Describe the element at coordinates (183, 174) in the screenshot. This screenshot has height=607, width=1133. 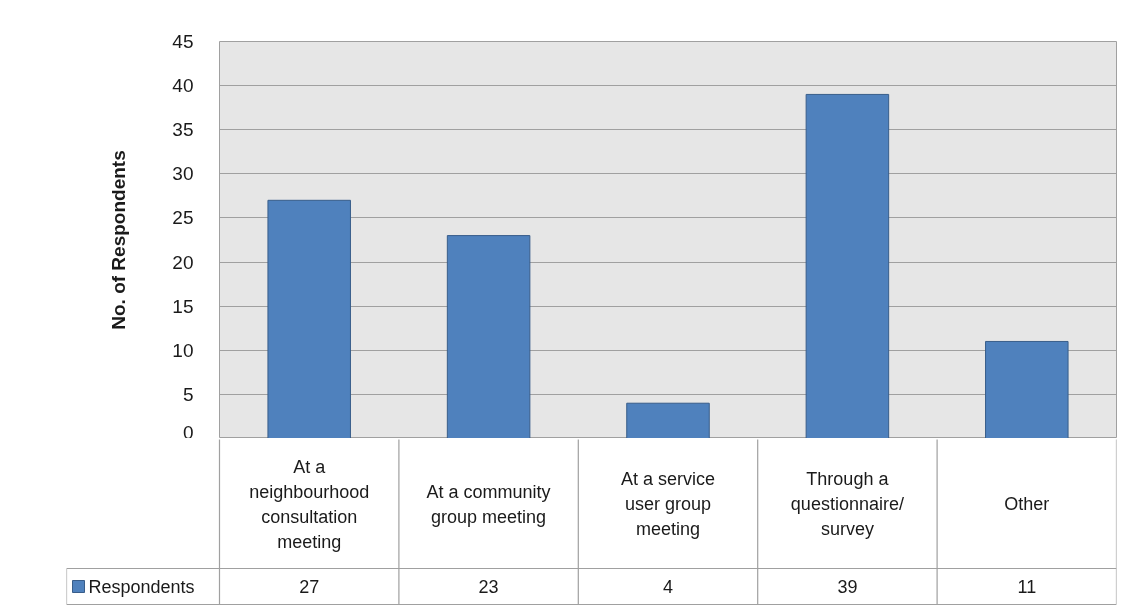
I see `y-tick-label: 30` at that location.